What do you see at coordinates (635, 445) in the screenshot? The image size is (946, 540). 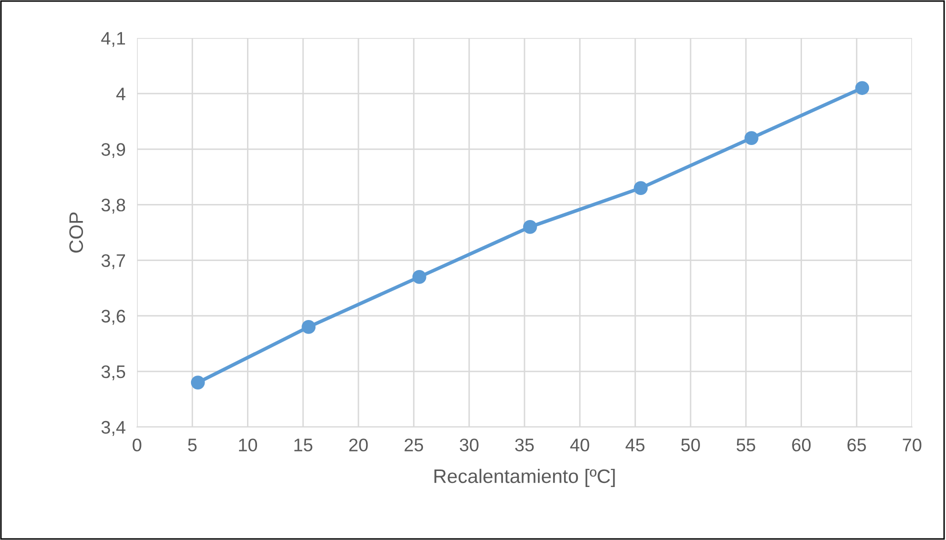 I see `x-tick-label: 45` at bounding box center [635, 445].